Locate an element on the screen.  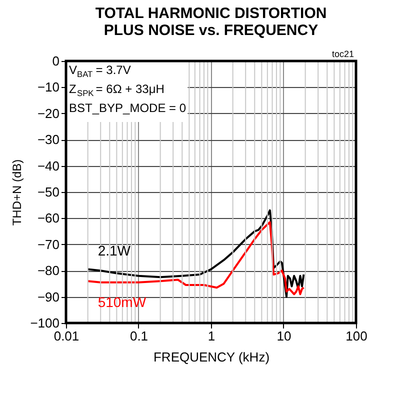
y-tick-label: −80 is located at coordinates (48, 270).